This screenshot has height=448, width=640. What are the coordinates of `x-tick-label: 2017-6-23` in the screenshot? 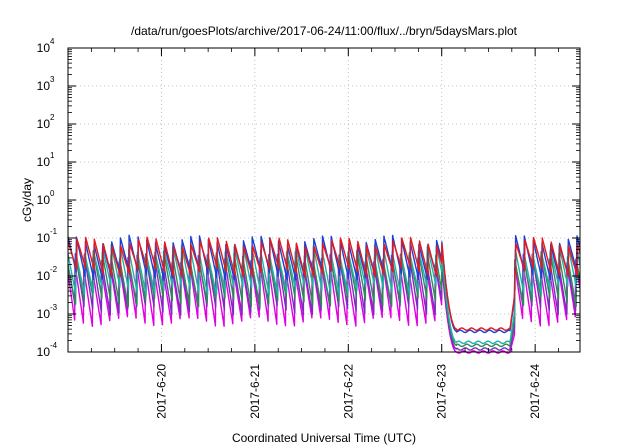 It's located at (442, 391).